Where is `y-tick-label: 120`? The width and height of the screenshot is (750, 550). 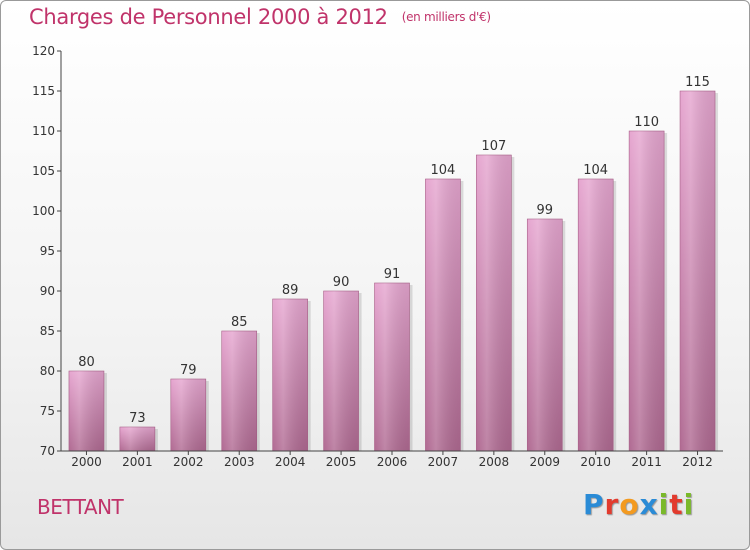
y-tick-label: 120 is located at coordinates (43, 51).